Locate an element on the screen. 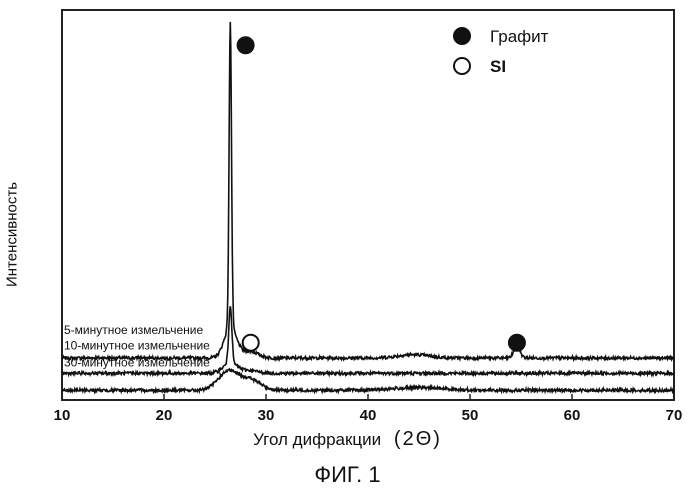 The width and height of the screenshot is (695, 500). x-tick-label: 40 is located at coordinates (368, 415).